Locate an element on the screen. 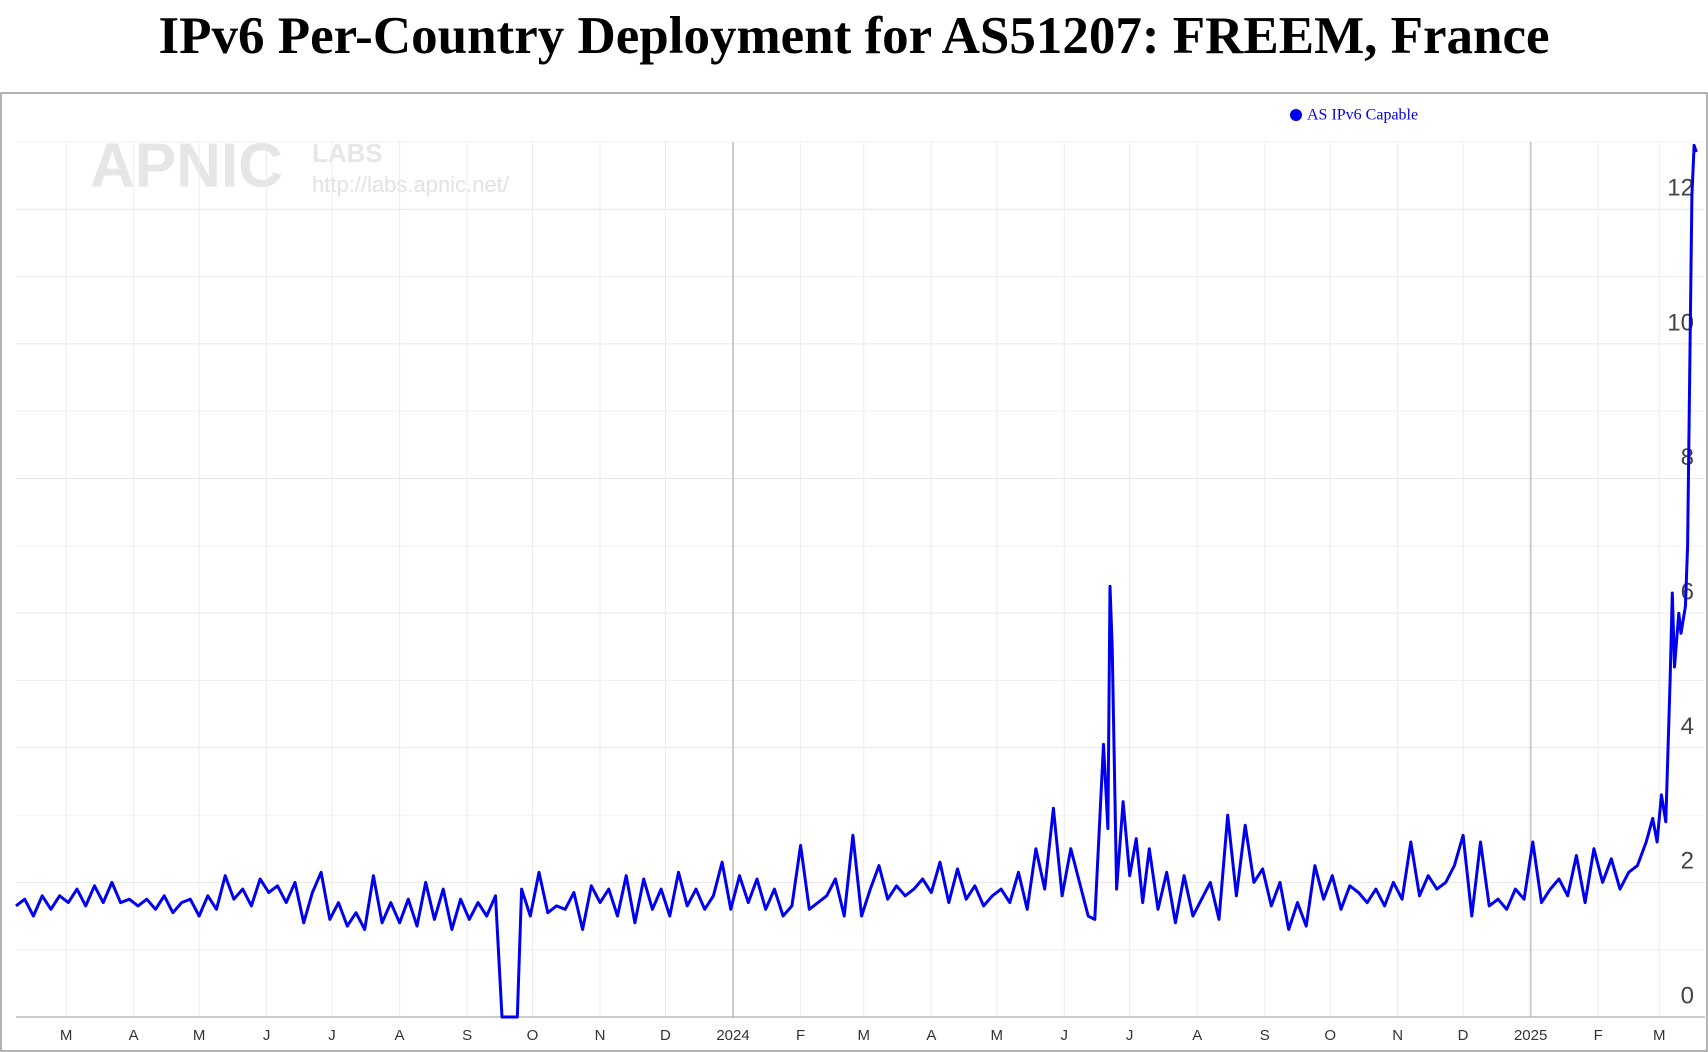 This screenshot has height=1052, width=1708. y-tick-label: 12 is located at coordinates (1680, 188).